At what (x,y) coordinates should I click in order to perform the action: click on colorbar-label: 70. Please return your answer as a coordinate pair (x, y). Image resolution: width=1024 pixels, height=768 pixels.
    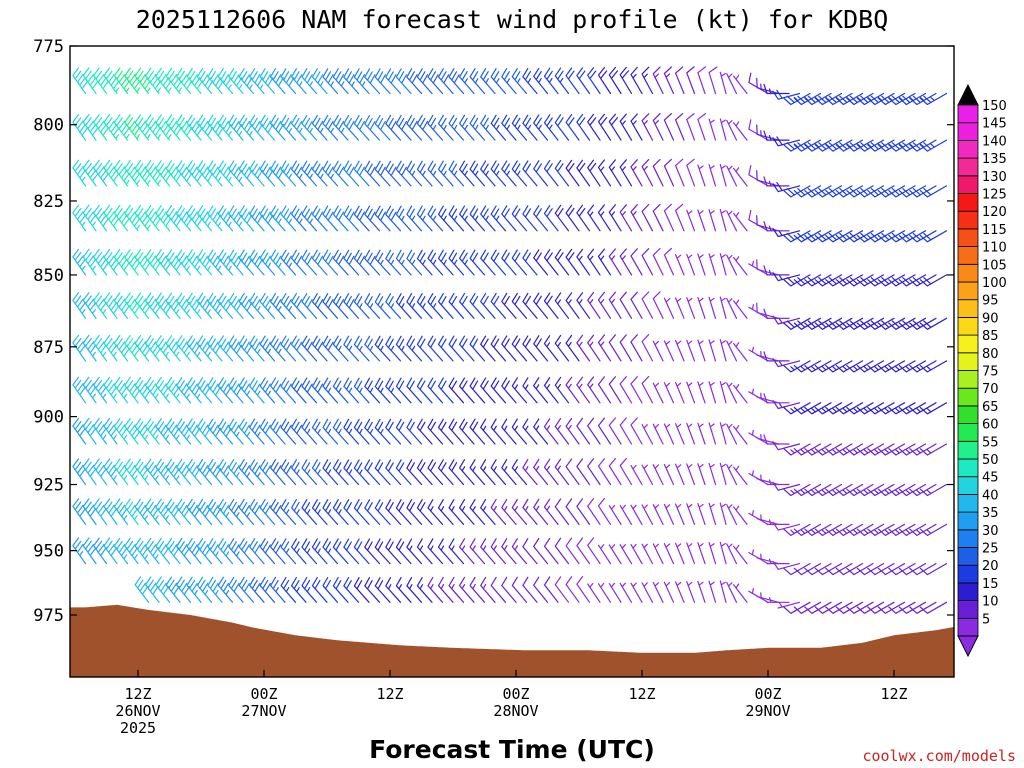
    Looking at the image, I should click on (990, 389).